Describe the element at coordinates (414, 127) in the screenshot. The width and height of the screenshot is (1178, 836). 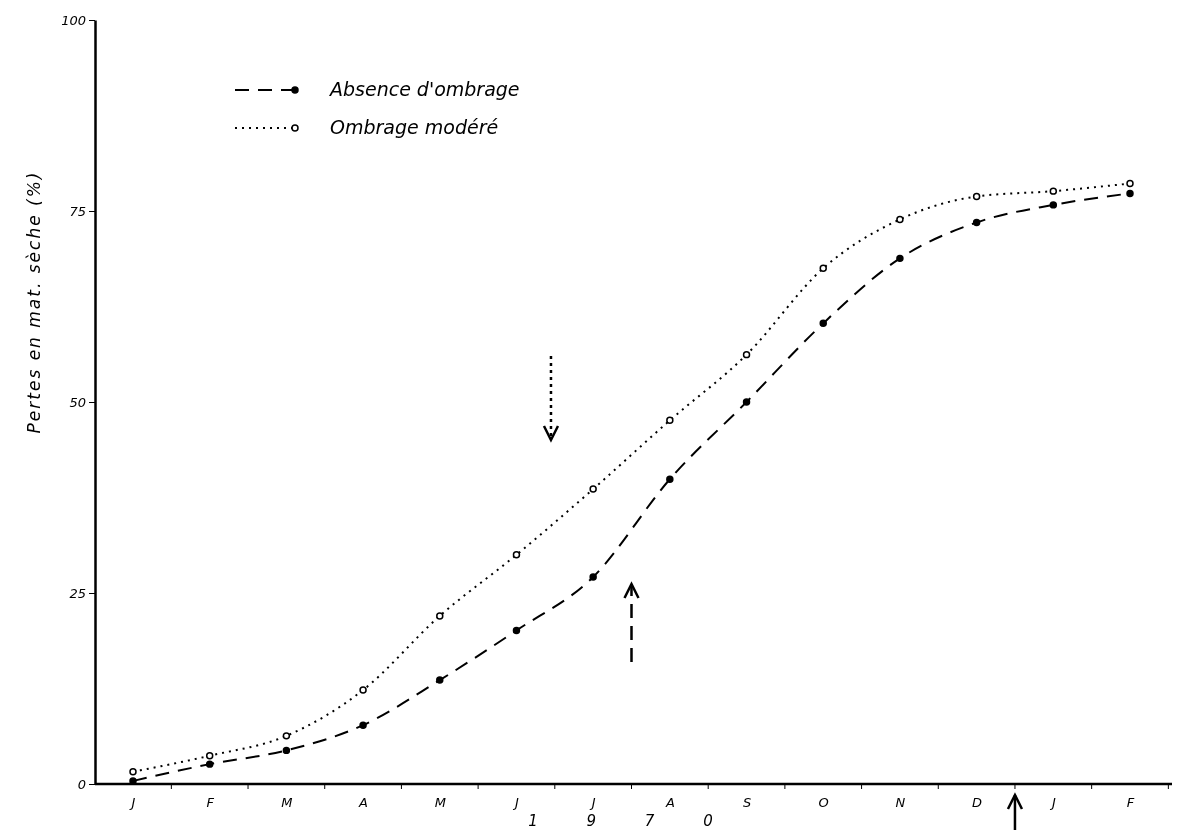
I see `legend-label: Ombrage modéré` at that location.